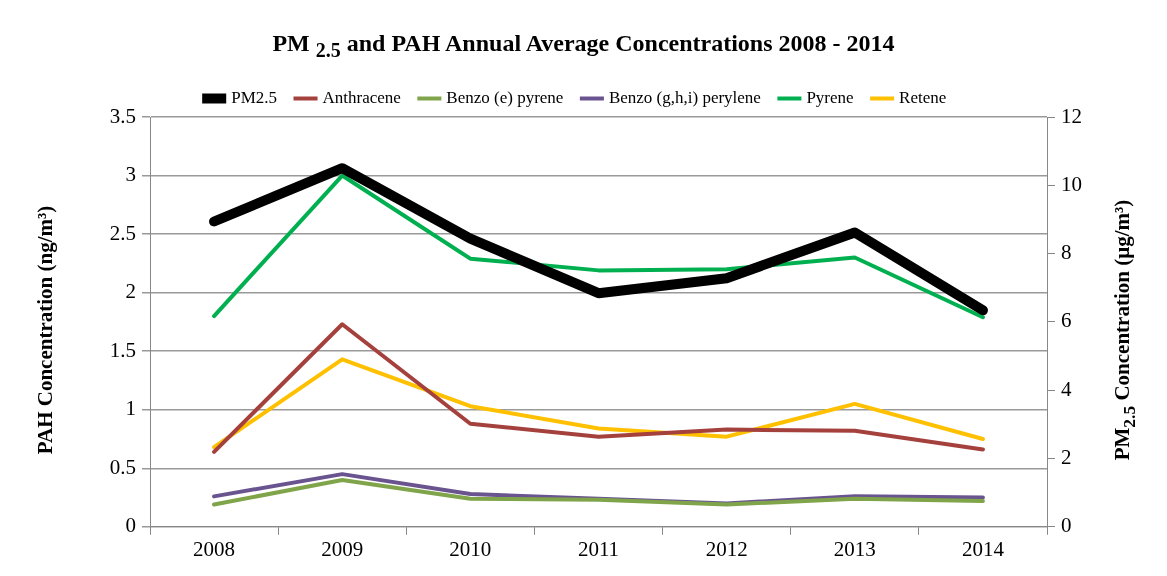 The height and width of the screenshot is (576, 1167). What do you see at coordinates (122, 232) in the screenshot?
I see `y-tick-label: 2.5` at bounding box center [122, 232].